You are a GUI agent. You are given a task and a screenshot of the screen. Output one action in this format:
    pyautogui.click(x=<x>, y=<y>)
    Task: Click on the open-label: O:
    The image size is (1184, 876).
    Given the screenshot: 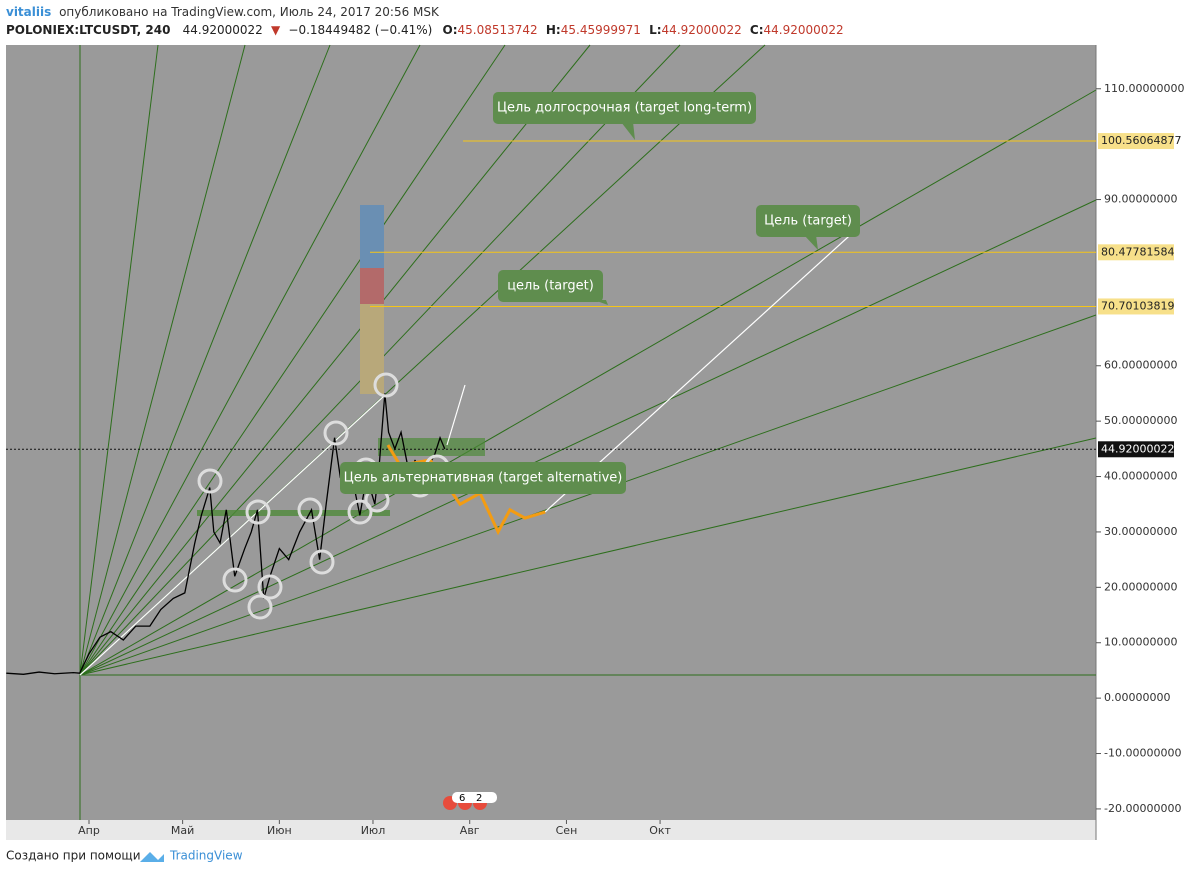 What is the action you would take?
    pyautogui.click(x=450, y=30)
    